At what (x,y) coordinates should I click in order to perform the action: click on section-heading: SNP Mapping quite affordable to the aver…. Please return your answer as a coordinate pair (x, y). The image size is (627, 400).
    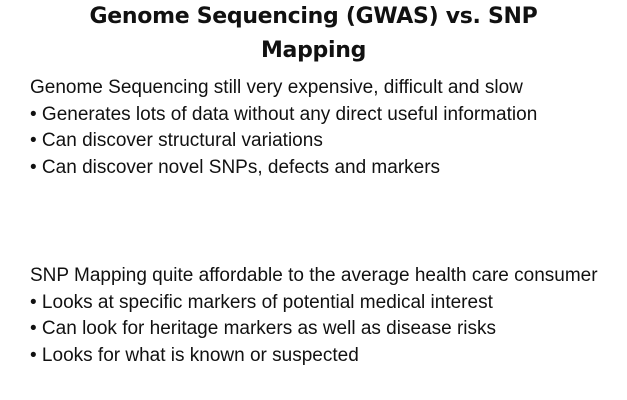
    Looking at the image, I should click on (314, 275).